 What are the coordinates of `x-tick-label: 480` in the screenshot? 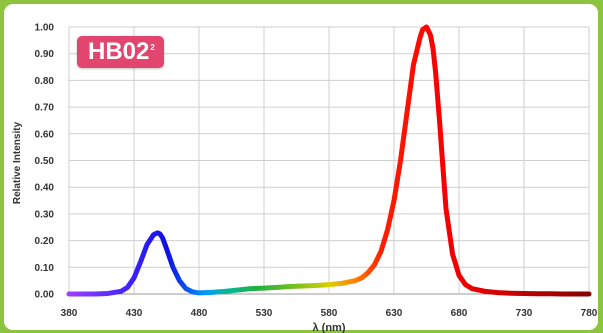 It's located at (199, 313).